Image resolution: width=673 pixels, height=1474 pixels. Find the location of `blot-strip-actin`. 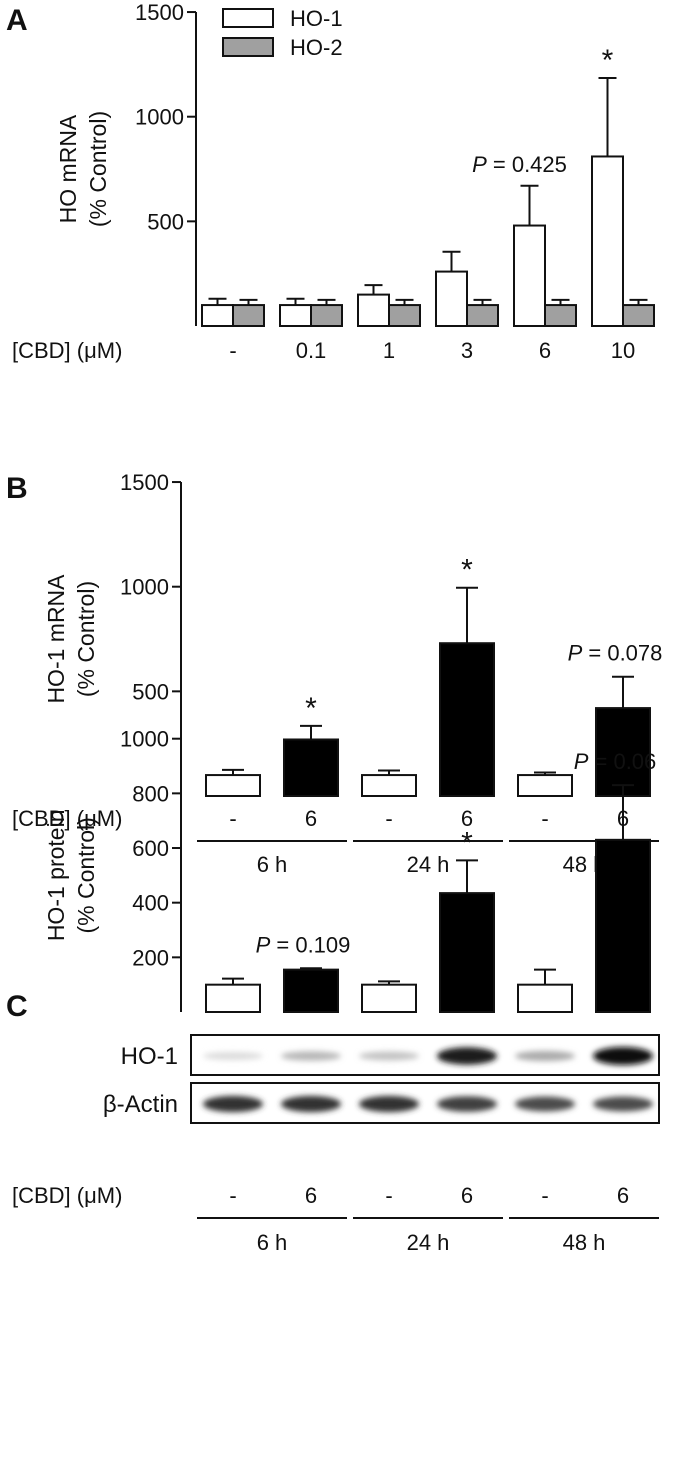

blot-strip-actin is located at coordinates (425, 1103).